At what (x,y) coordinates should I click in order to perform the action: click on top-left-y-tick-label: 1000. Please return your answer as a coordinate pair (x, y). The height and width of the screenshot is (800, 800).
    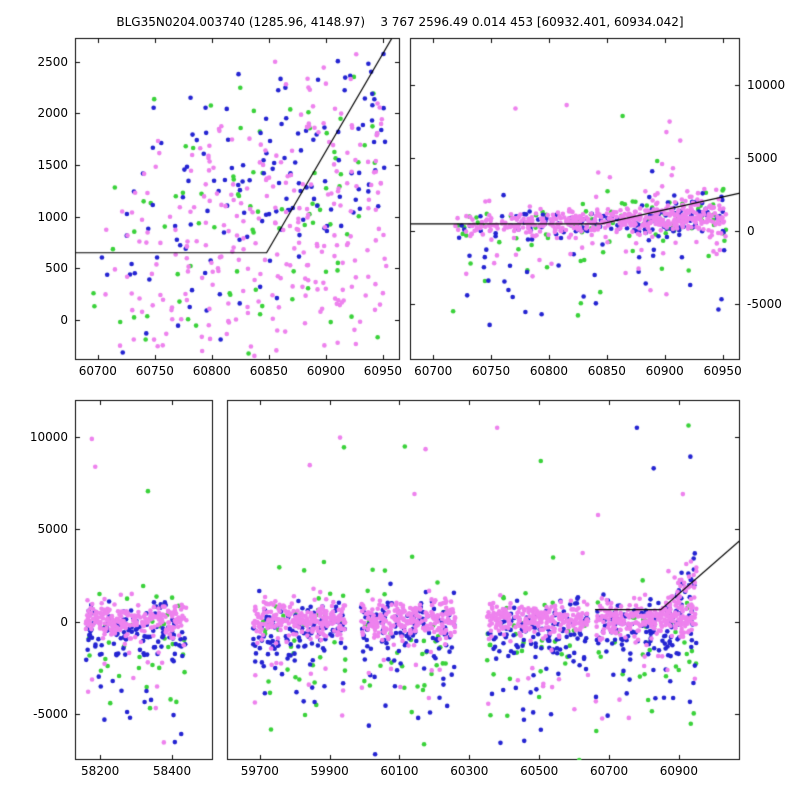
    Looking at the image, I should click on (52, 216).